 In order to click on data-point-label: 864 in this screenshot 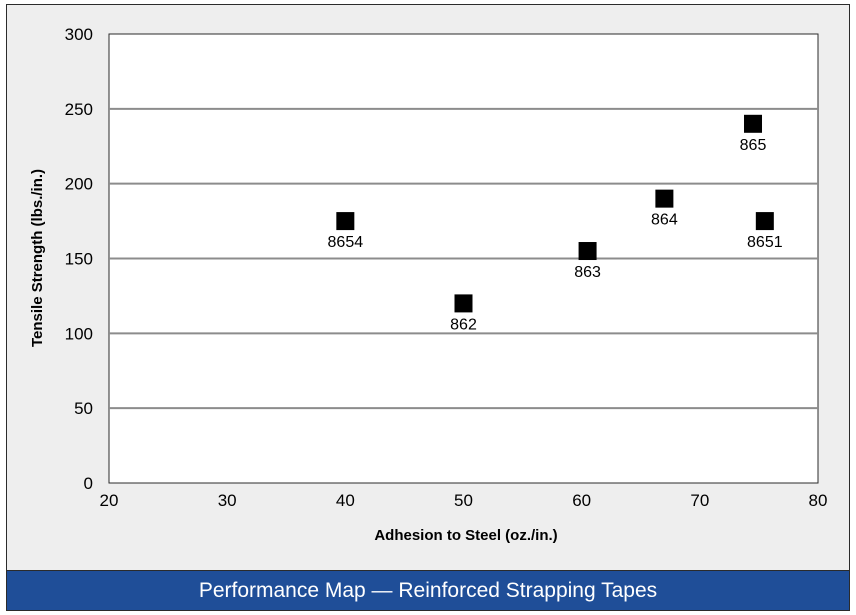, I will do `click(664, 220)`.